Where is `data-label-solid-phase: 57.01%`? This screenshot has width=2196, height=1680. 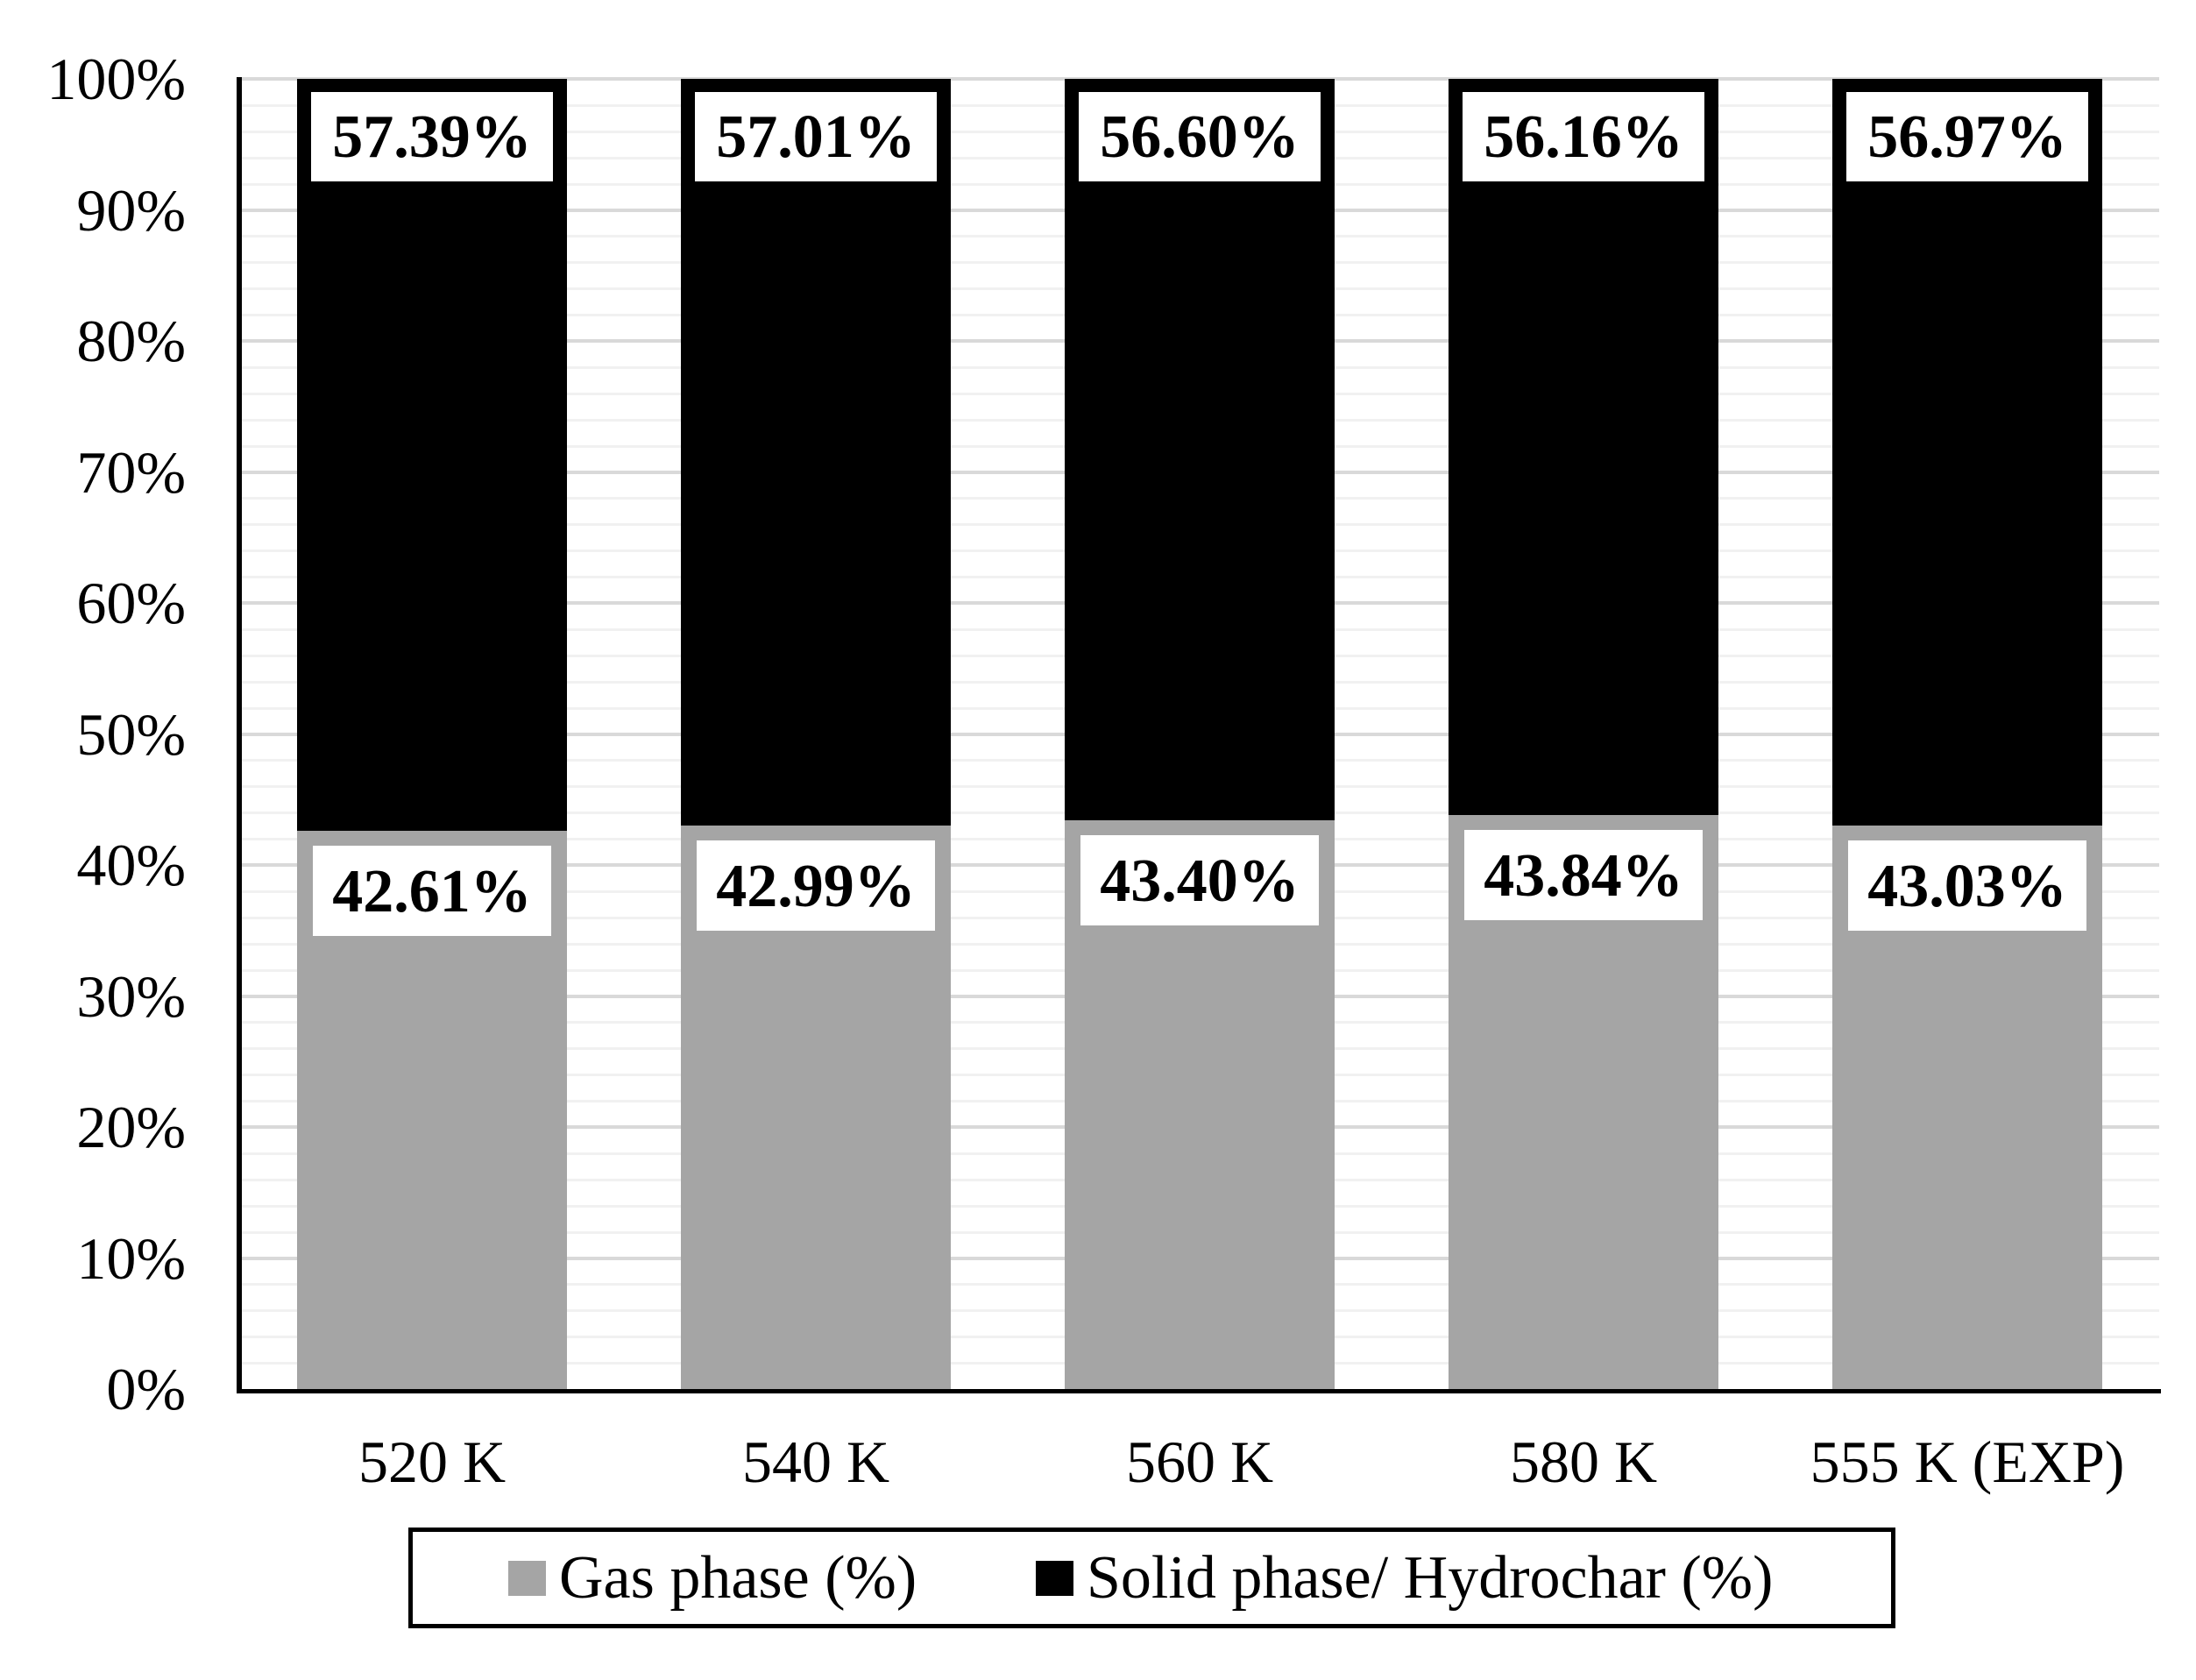 data-label-solid-phase: 57.01% is located at coordinates (816, 136).